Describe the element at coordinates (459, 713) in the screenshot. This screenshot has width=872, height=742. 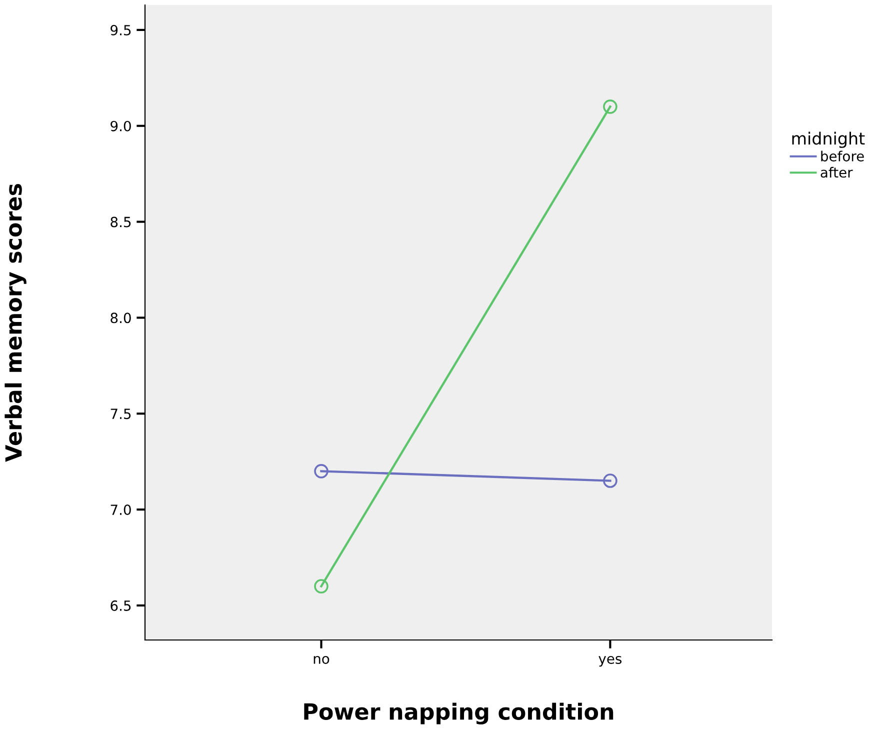
I see `x-axis-title: Power napping condition` at that location.